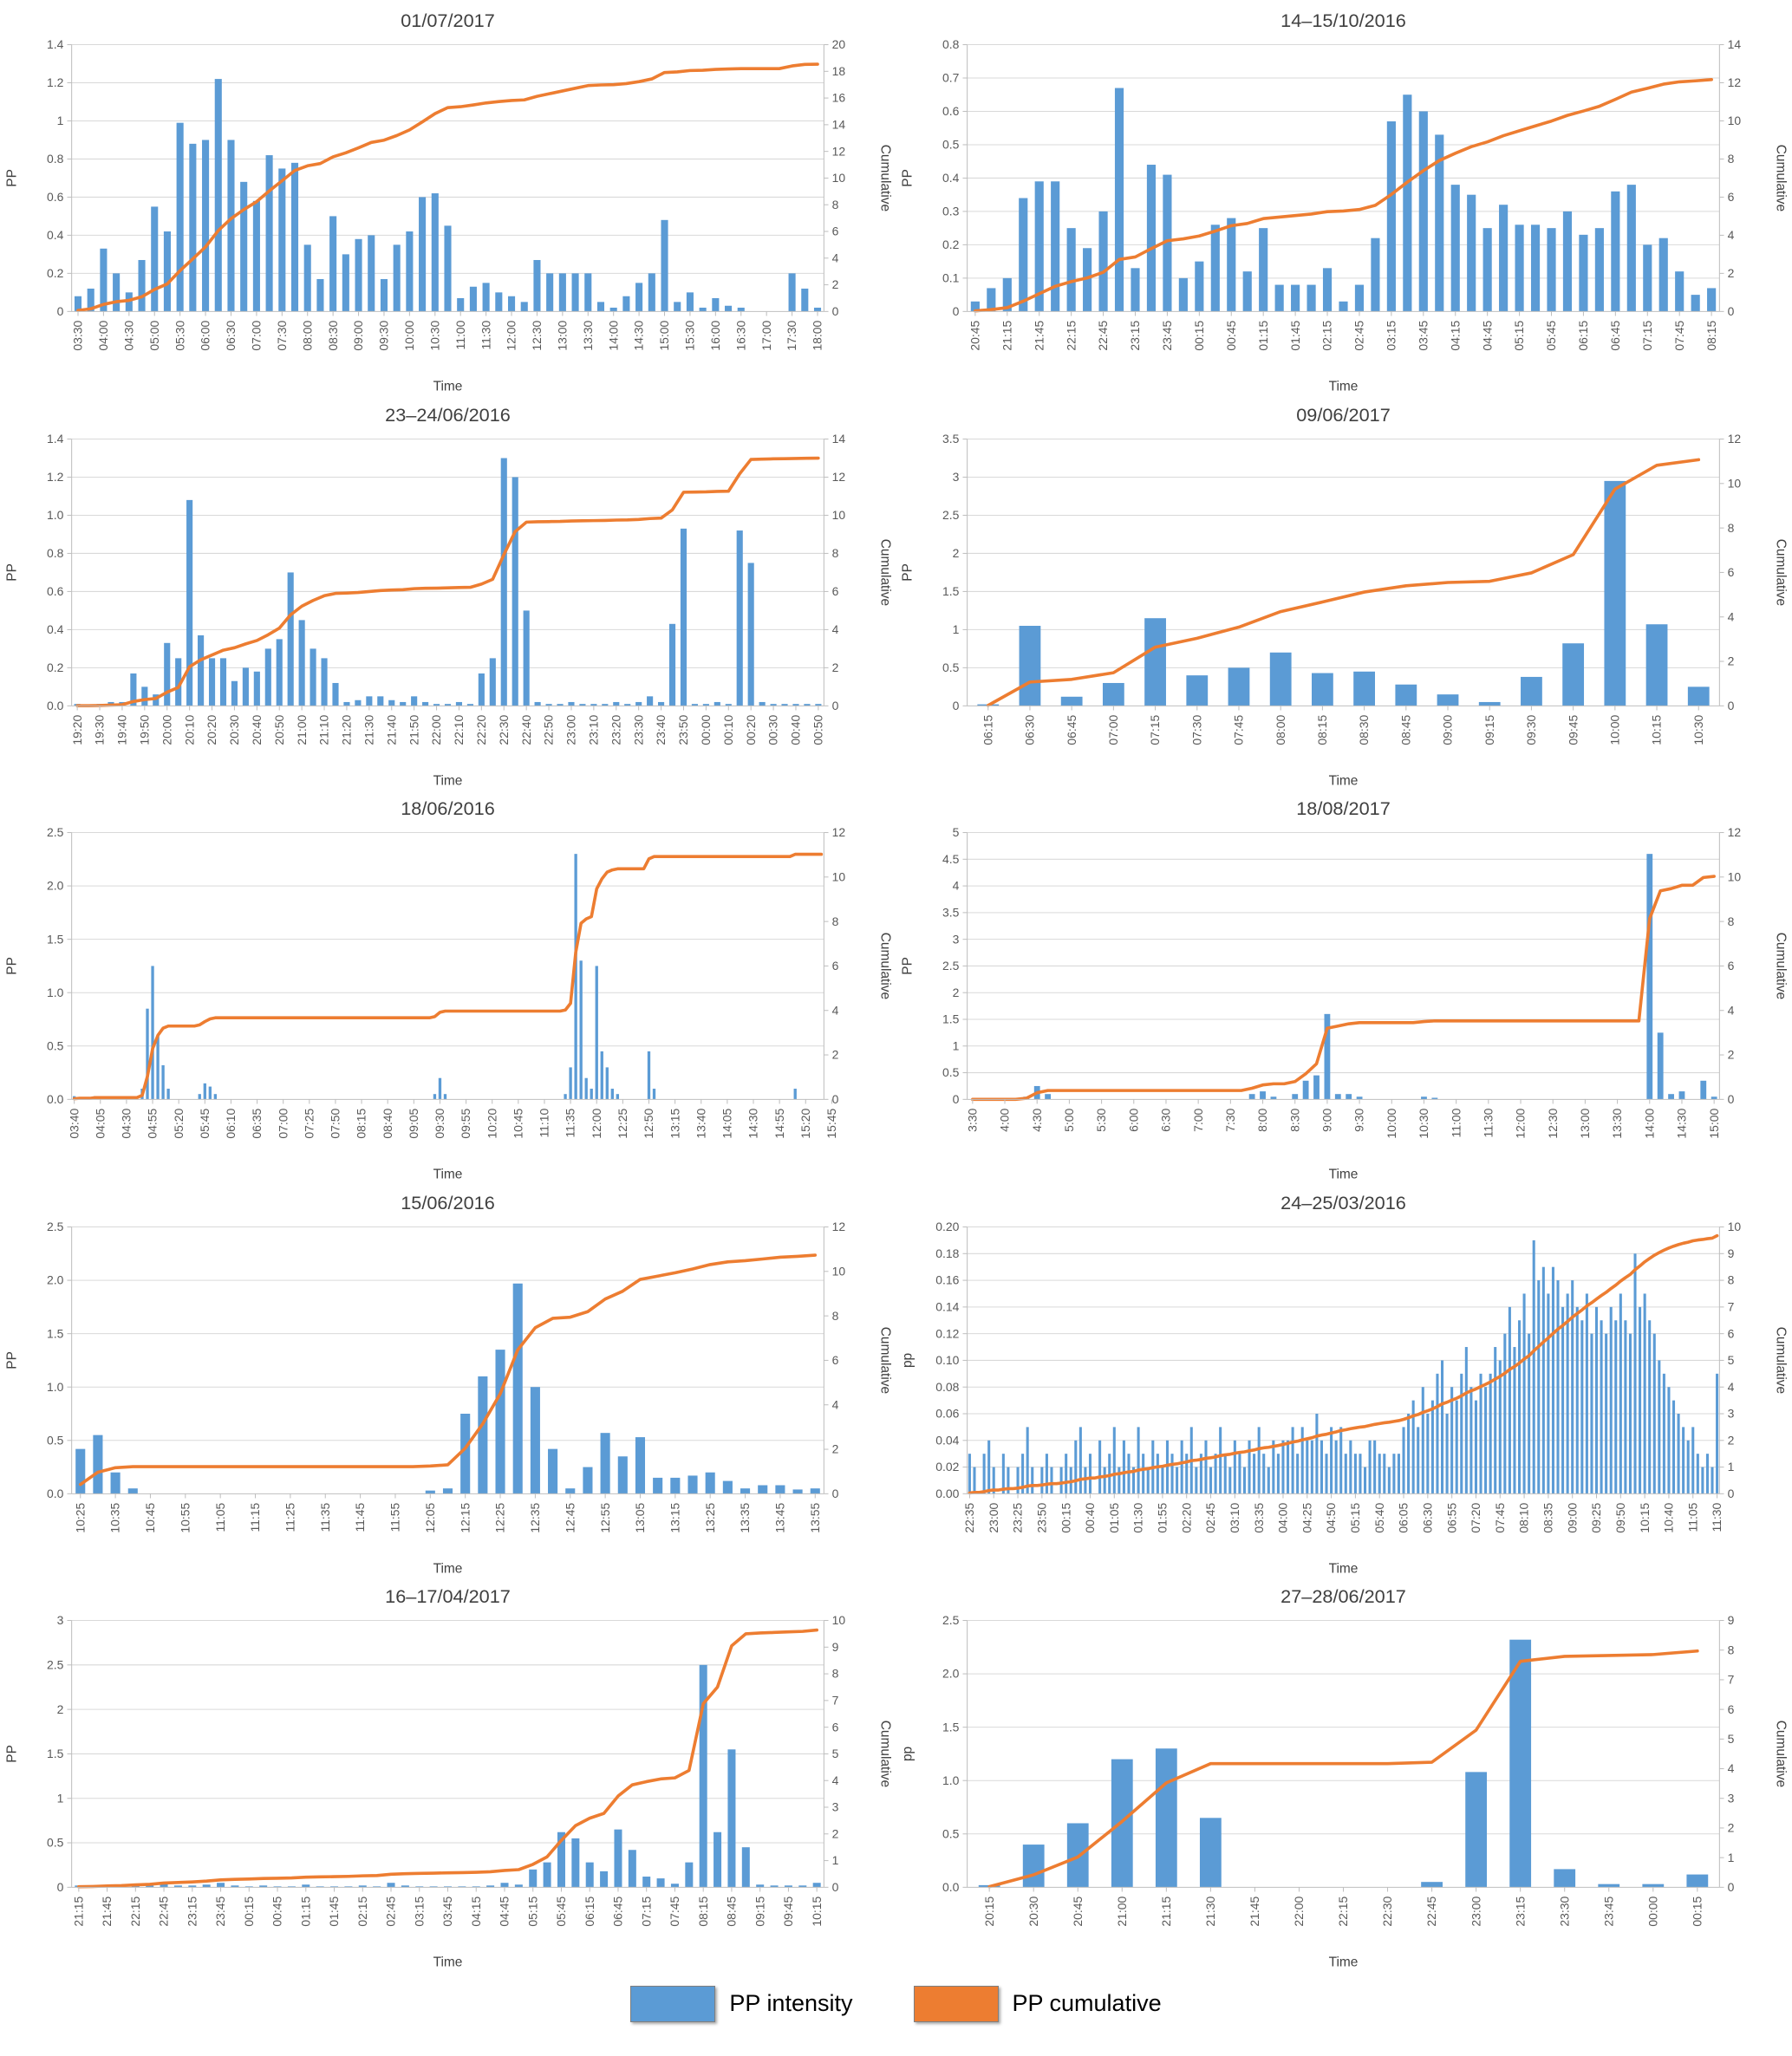  I want to click on svg-text: 21:00, so click(302, 729).